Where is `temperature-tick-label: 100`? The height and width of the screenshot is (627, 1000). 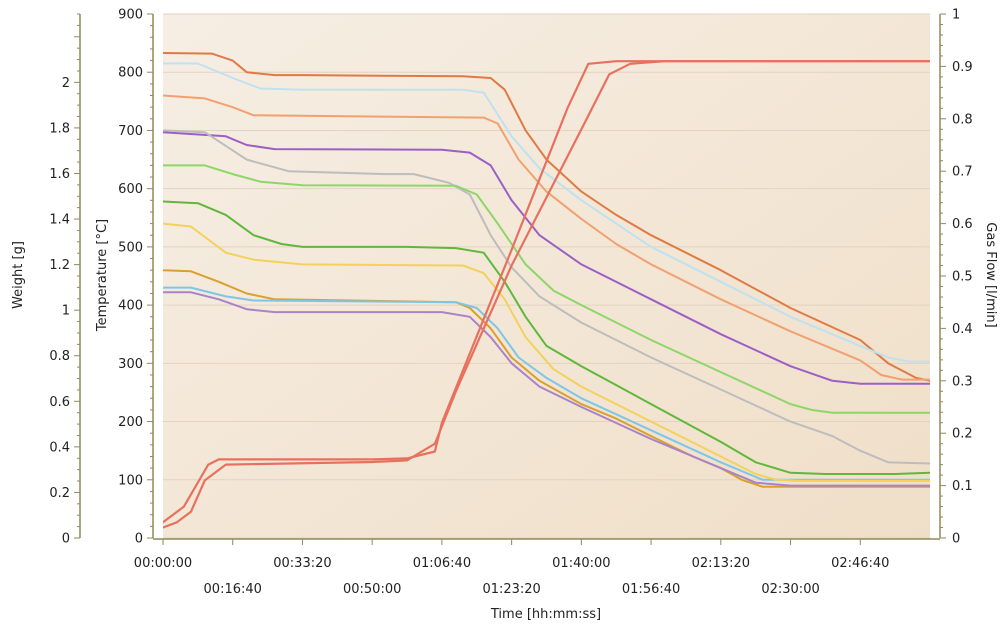
temperature-tick-label: 100 is located at coordinates (130, 480).